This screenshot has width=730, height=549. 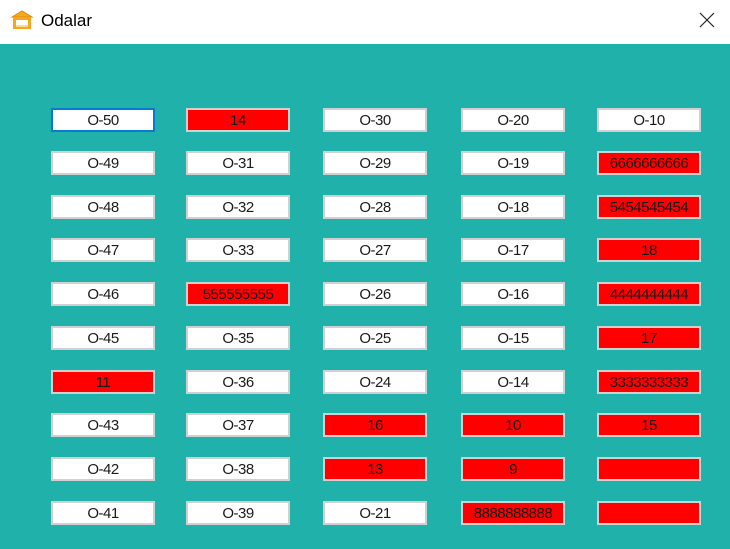 I want to click on room-button: O-38, so click(x=238, y=469).